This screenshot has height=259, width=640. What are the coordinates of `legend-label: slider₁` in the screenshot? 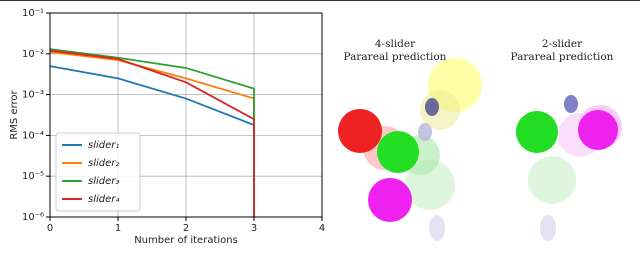 It's located at (103, 145).